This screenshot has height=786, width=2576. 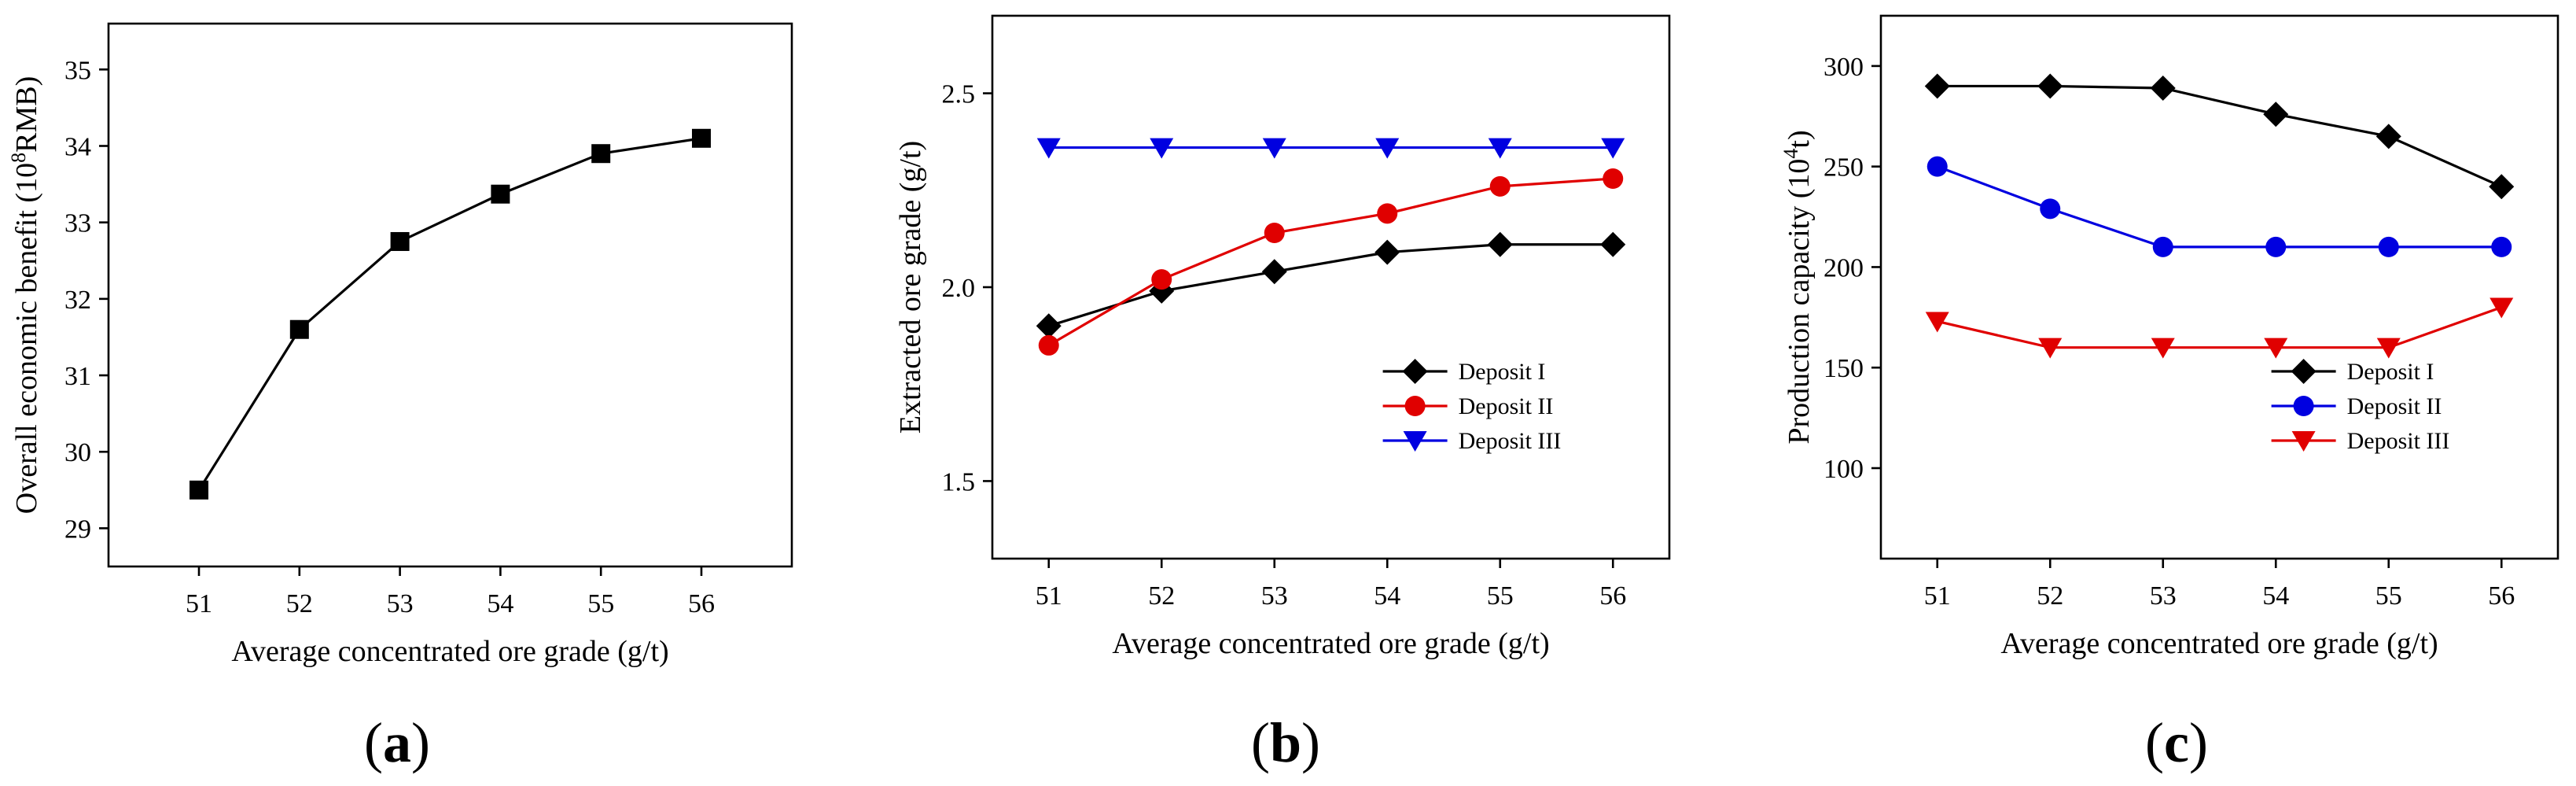 I want to click on y-axis-title: Extracted ore grade (g/t), so click(x=911, y=288).